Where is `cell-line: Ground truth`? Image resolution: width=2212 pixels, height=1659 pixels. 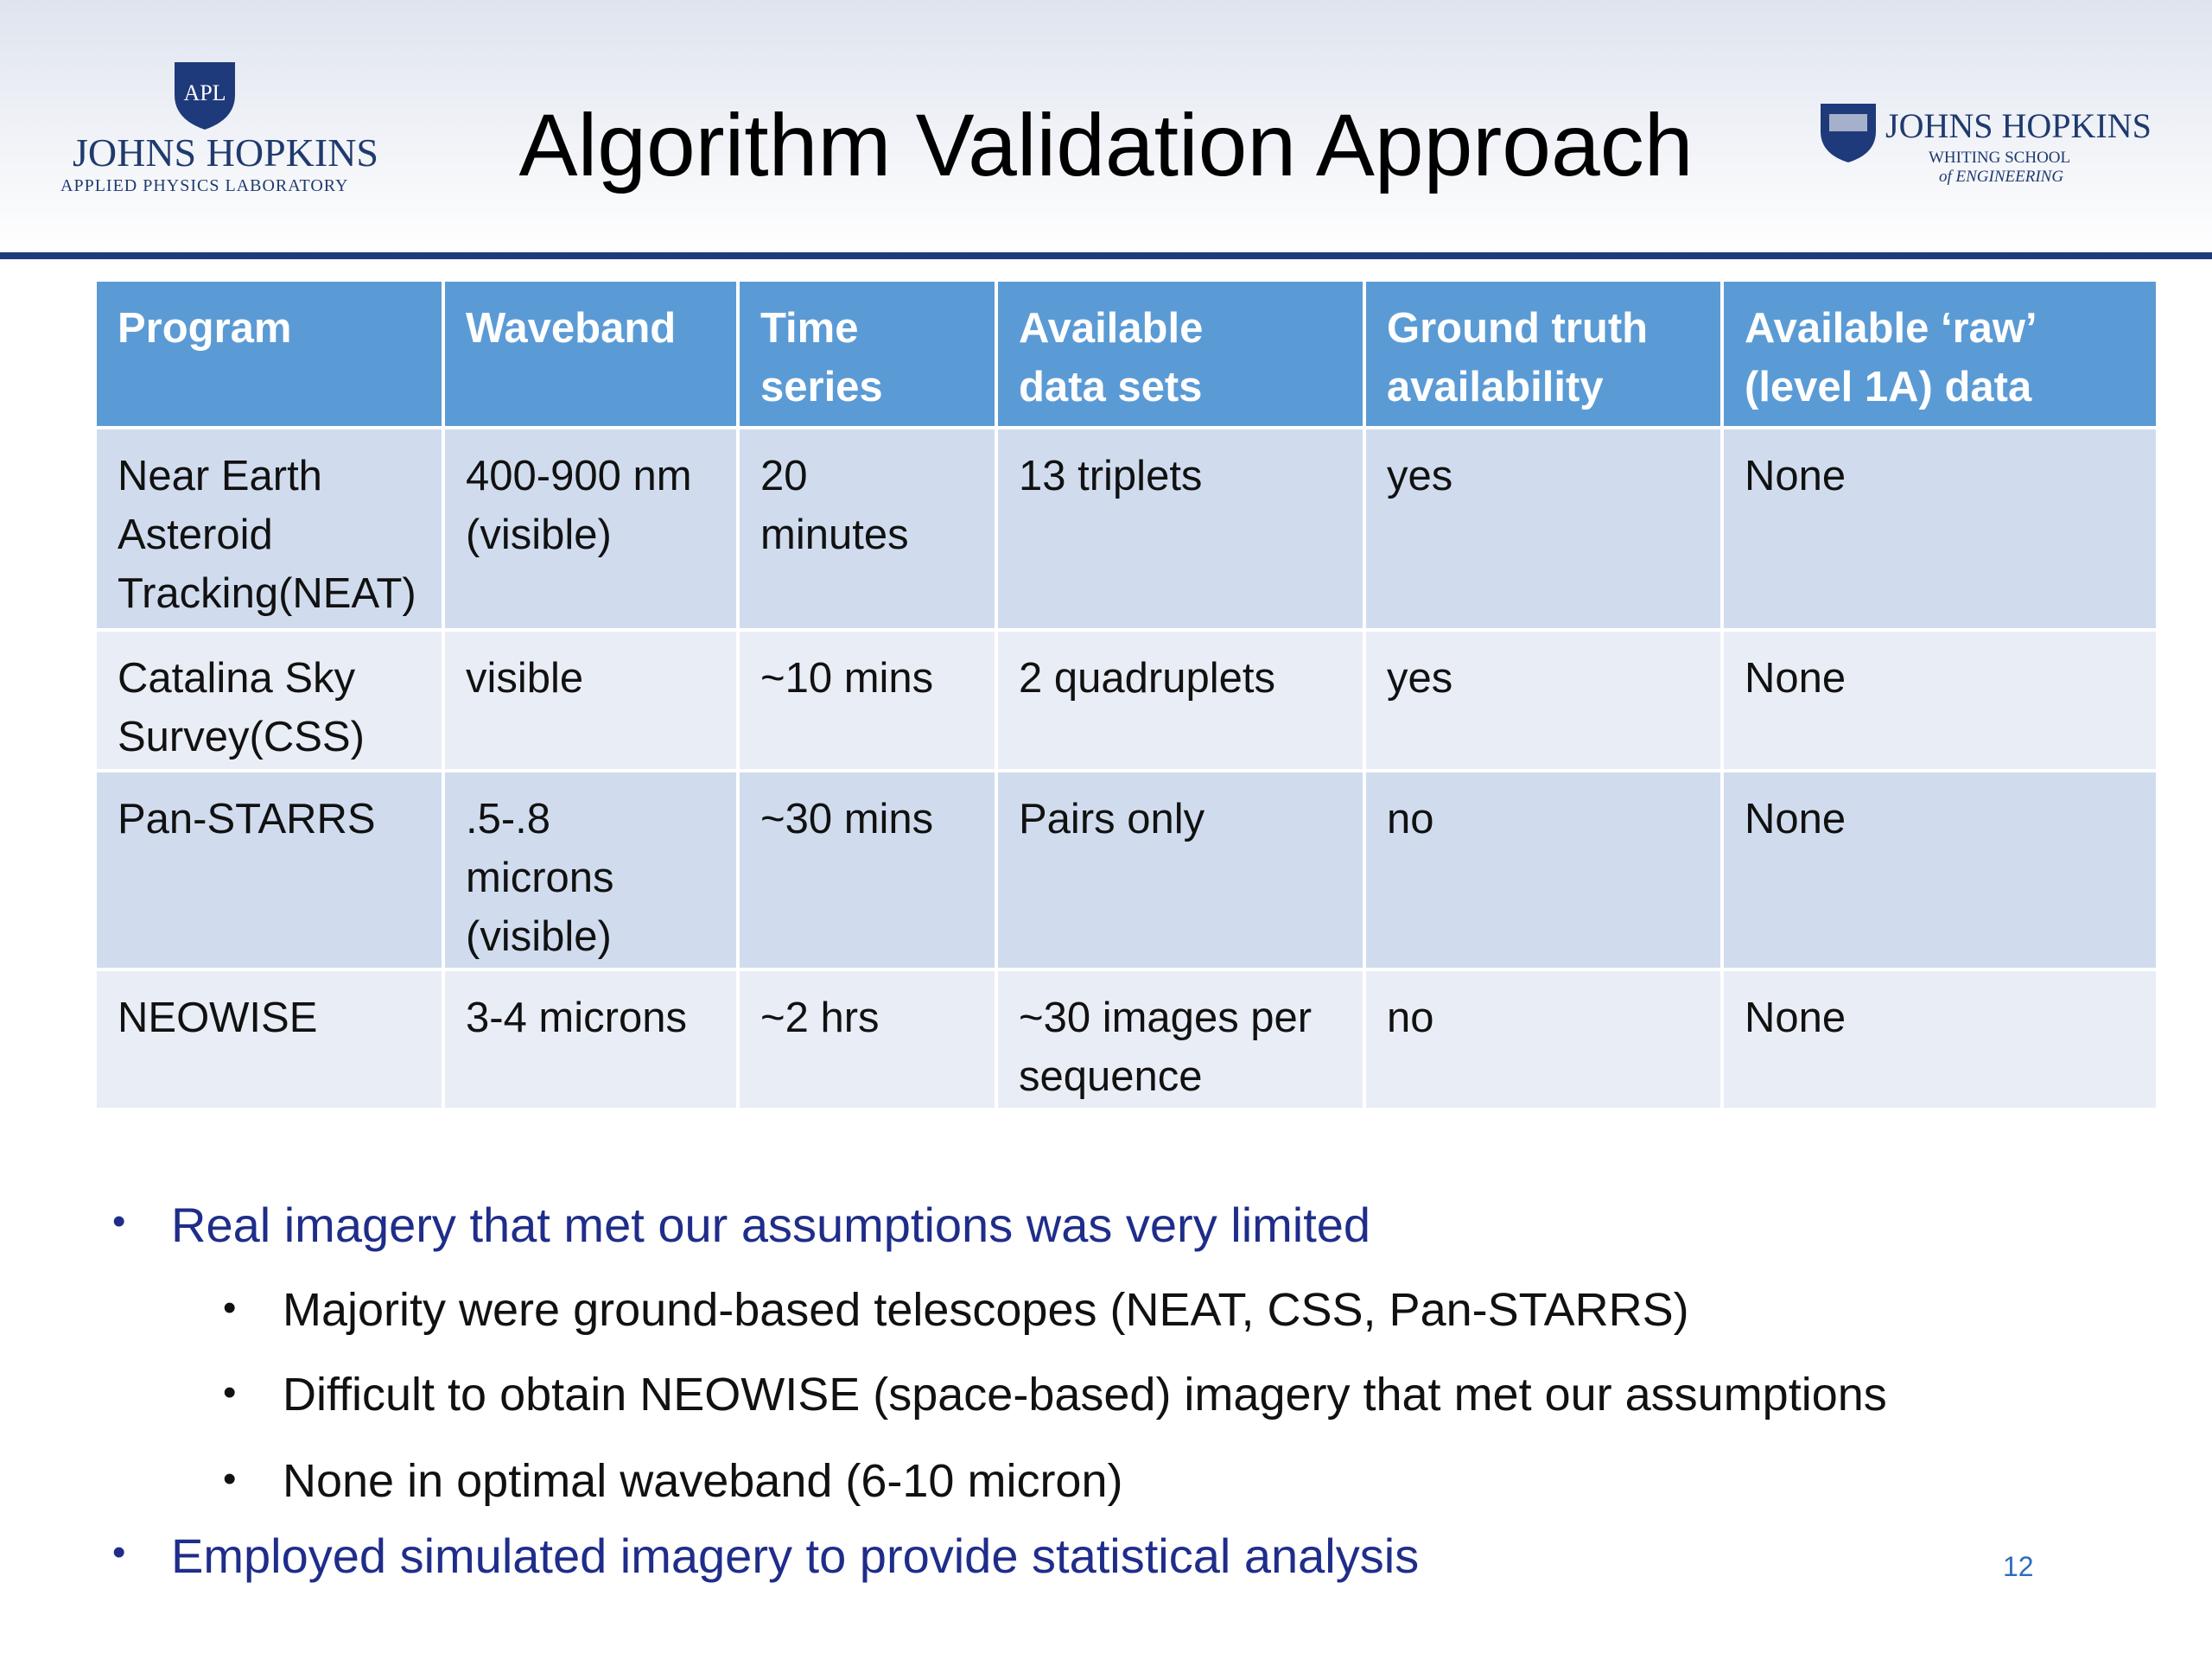
cell-line: Ground truth is located at coordinates (1518, 328).